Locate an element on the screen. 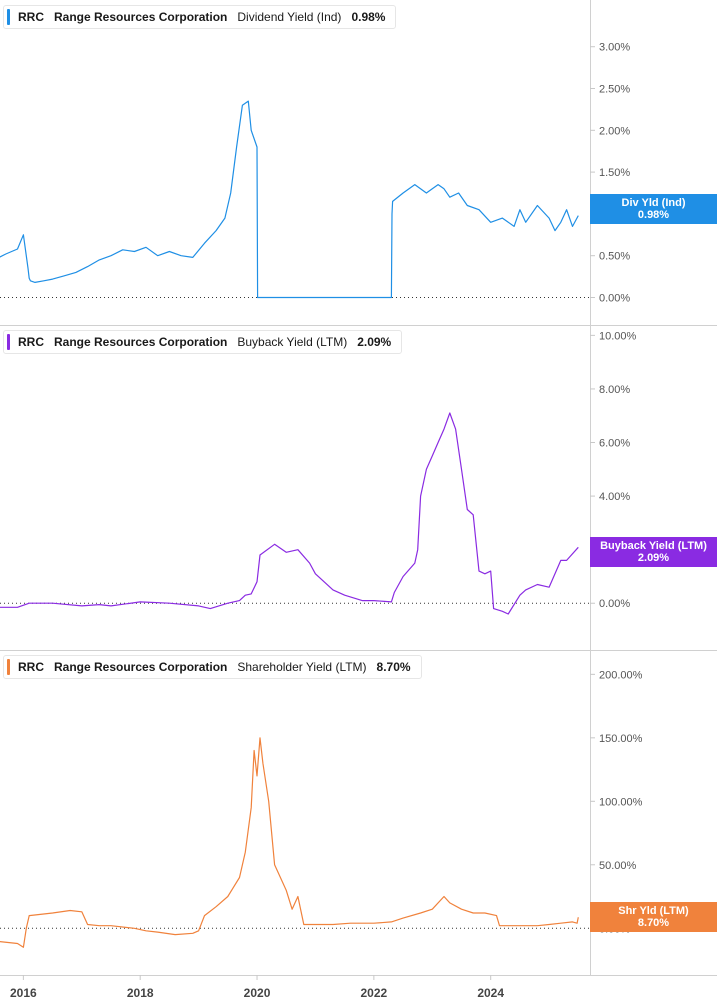 The height and width of the screenshot is (1005, 717). y-tick-label: 2.00% is located at coordinates (614, 131).